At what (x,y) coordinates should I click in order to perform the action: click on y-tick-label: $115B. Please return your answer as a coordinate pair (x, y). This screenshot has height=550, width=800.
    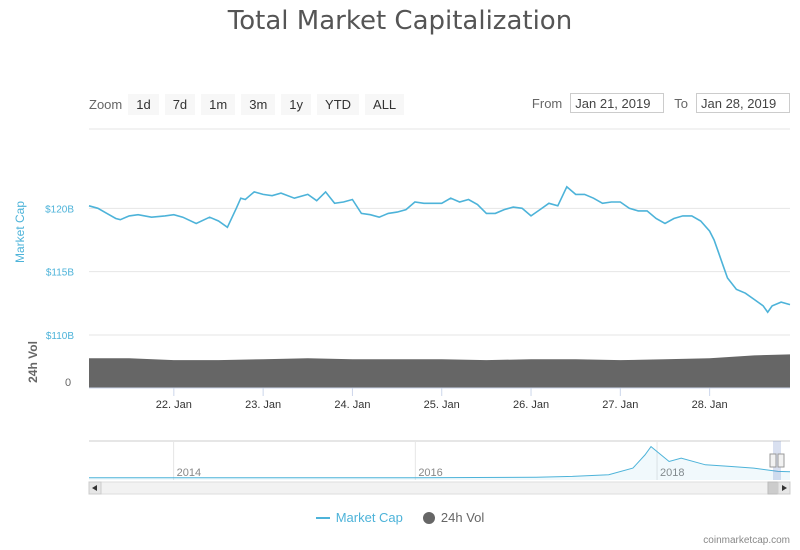
    Looking at the image, I should click on (60, 273).